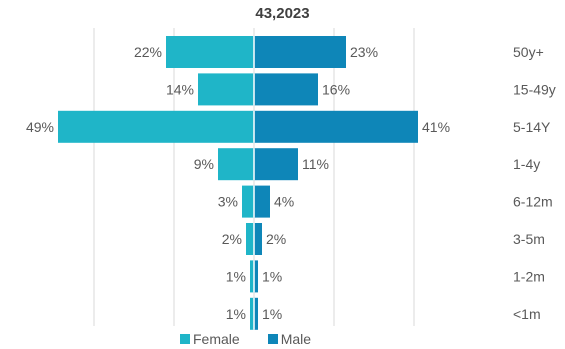 The width and height of the screenshot is (565, 349). Describe the element at coordinates (315, 164) in the screenshot. I see `data-label-male: 11%` at that location.